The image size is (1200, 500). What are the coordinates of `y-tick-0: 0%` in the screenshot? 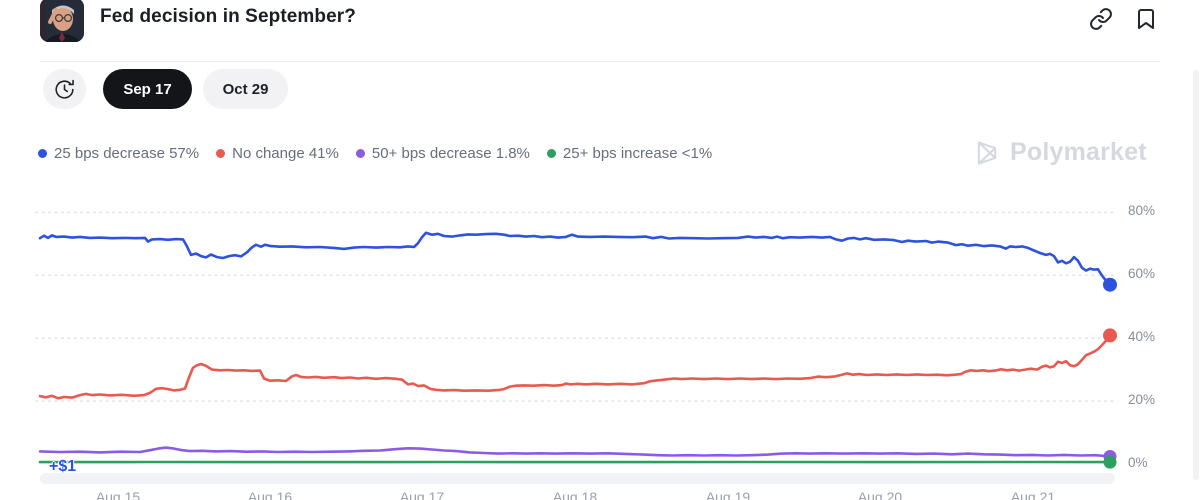 It's located at (1138, 462).